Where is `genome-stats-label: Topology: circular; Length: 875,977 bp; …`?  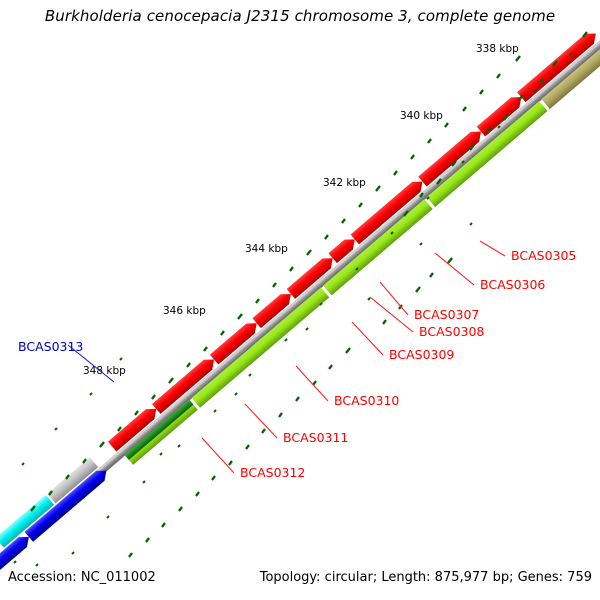 genome-stats-label: Topology: circular; Length: 875,977 bp; … is located at coordinates (425, 577).